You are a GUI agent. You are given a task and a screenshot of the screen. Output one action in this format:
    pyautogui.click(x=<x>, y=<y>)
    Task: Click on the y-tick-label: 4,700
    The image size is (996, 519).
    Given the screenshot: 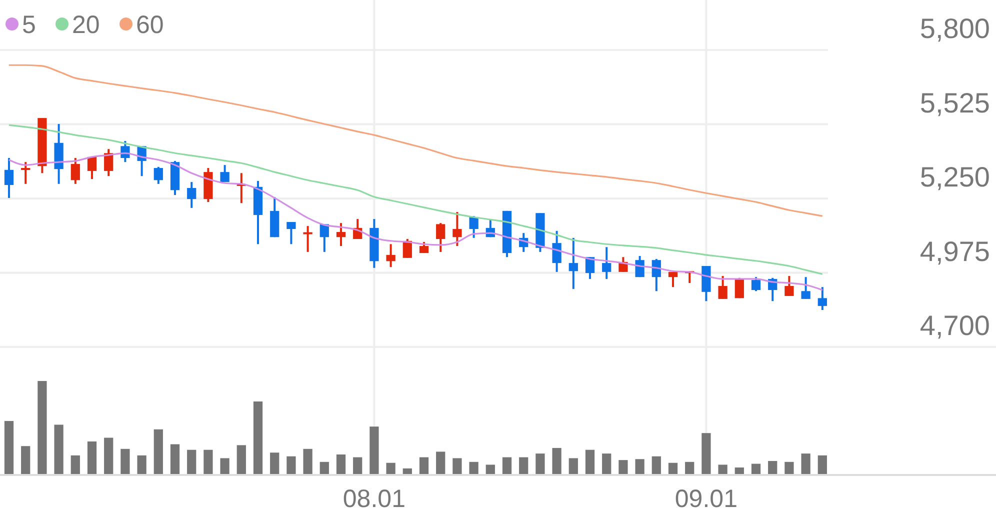 What is the action you would take?
    pyautogui.click(x=955, y=325)
    